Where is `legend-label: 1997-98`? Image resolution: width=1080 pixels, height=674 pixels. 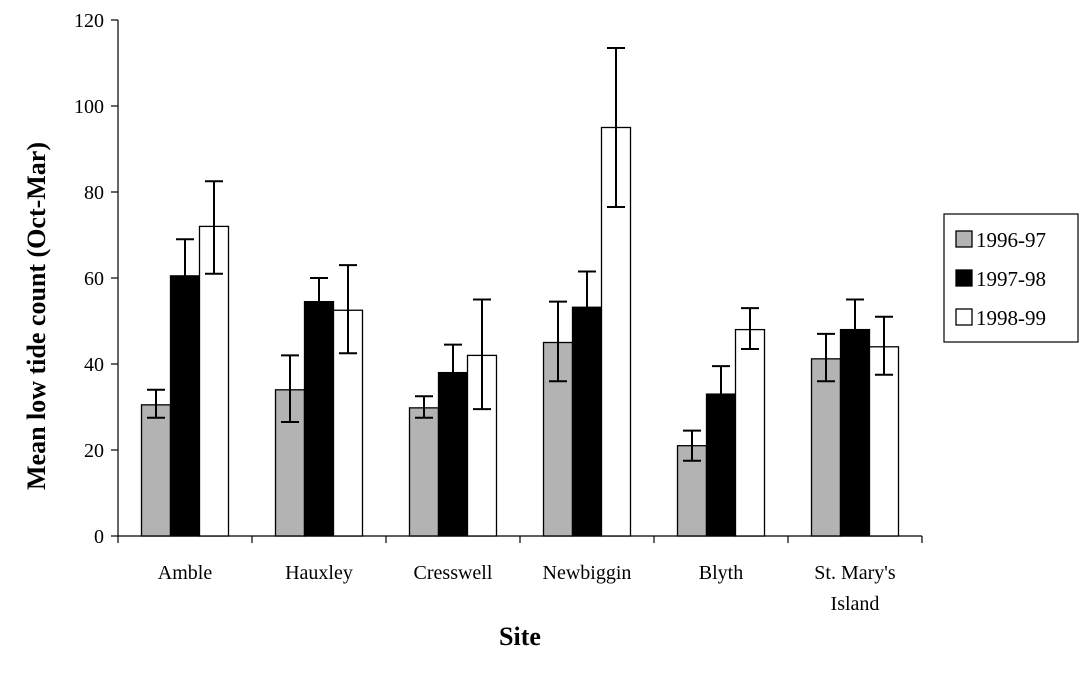 legend-label: 1997-98 is located at coordinates (1011, 279).